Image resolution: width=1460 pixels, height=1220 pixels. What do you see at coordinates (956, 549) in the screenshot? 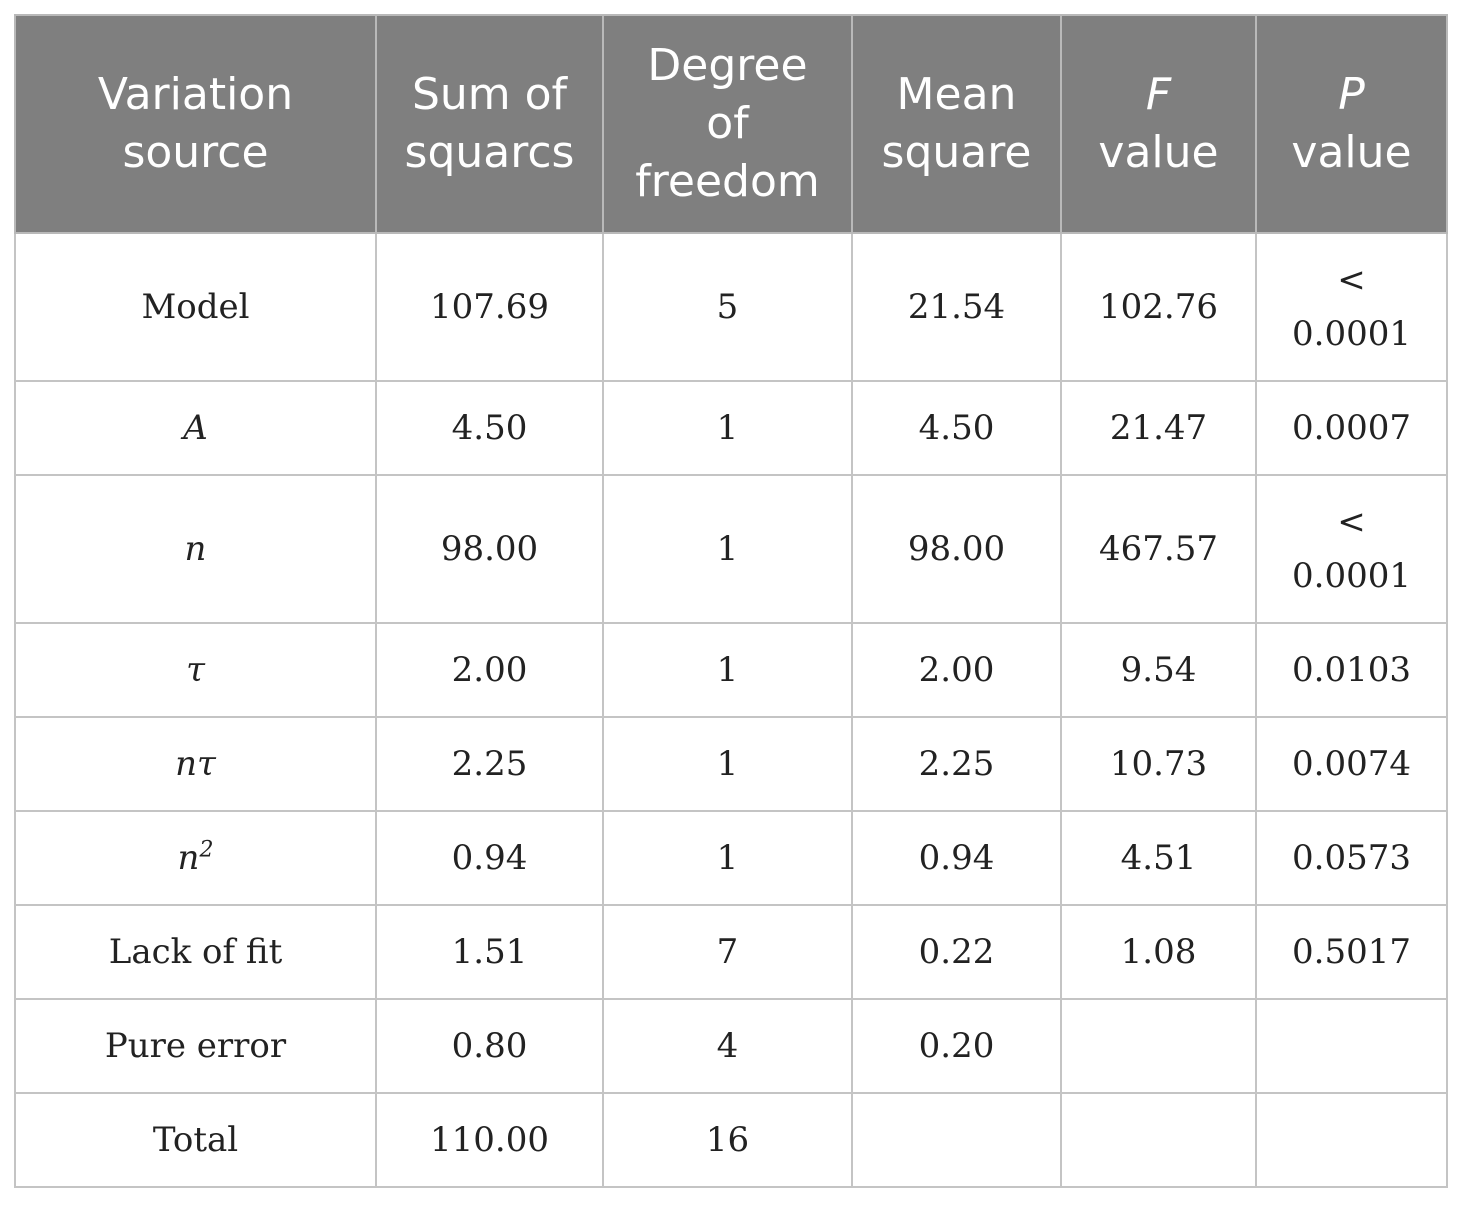
I see `cell-mean-square: 98.00` at bounding box center [956, 549].